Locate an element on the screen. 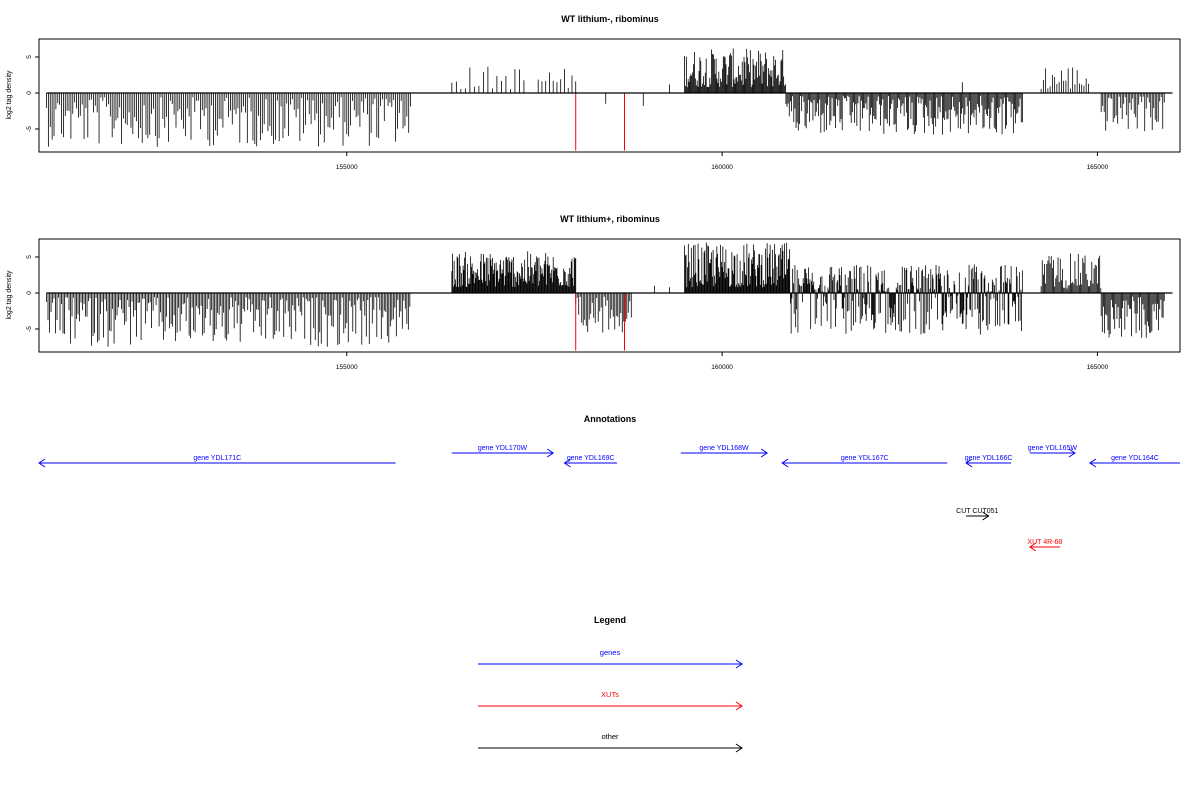 The width and height of the screenshot is (1200, 800). legend-item: XUTs is located at coordinates (610, 700).